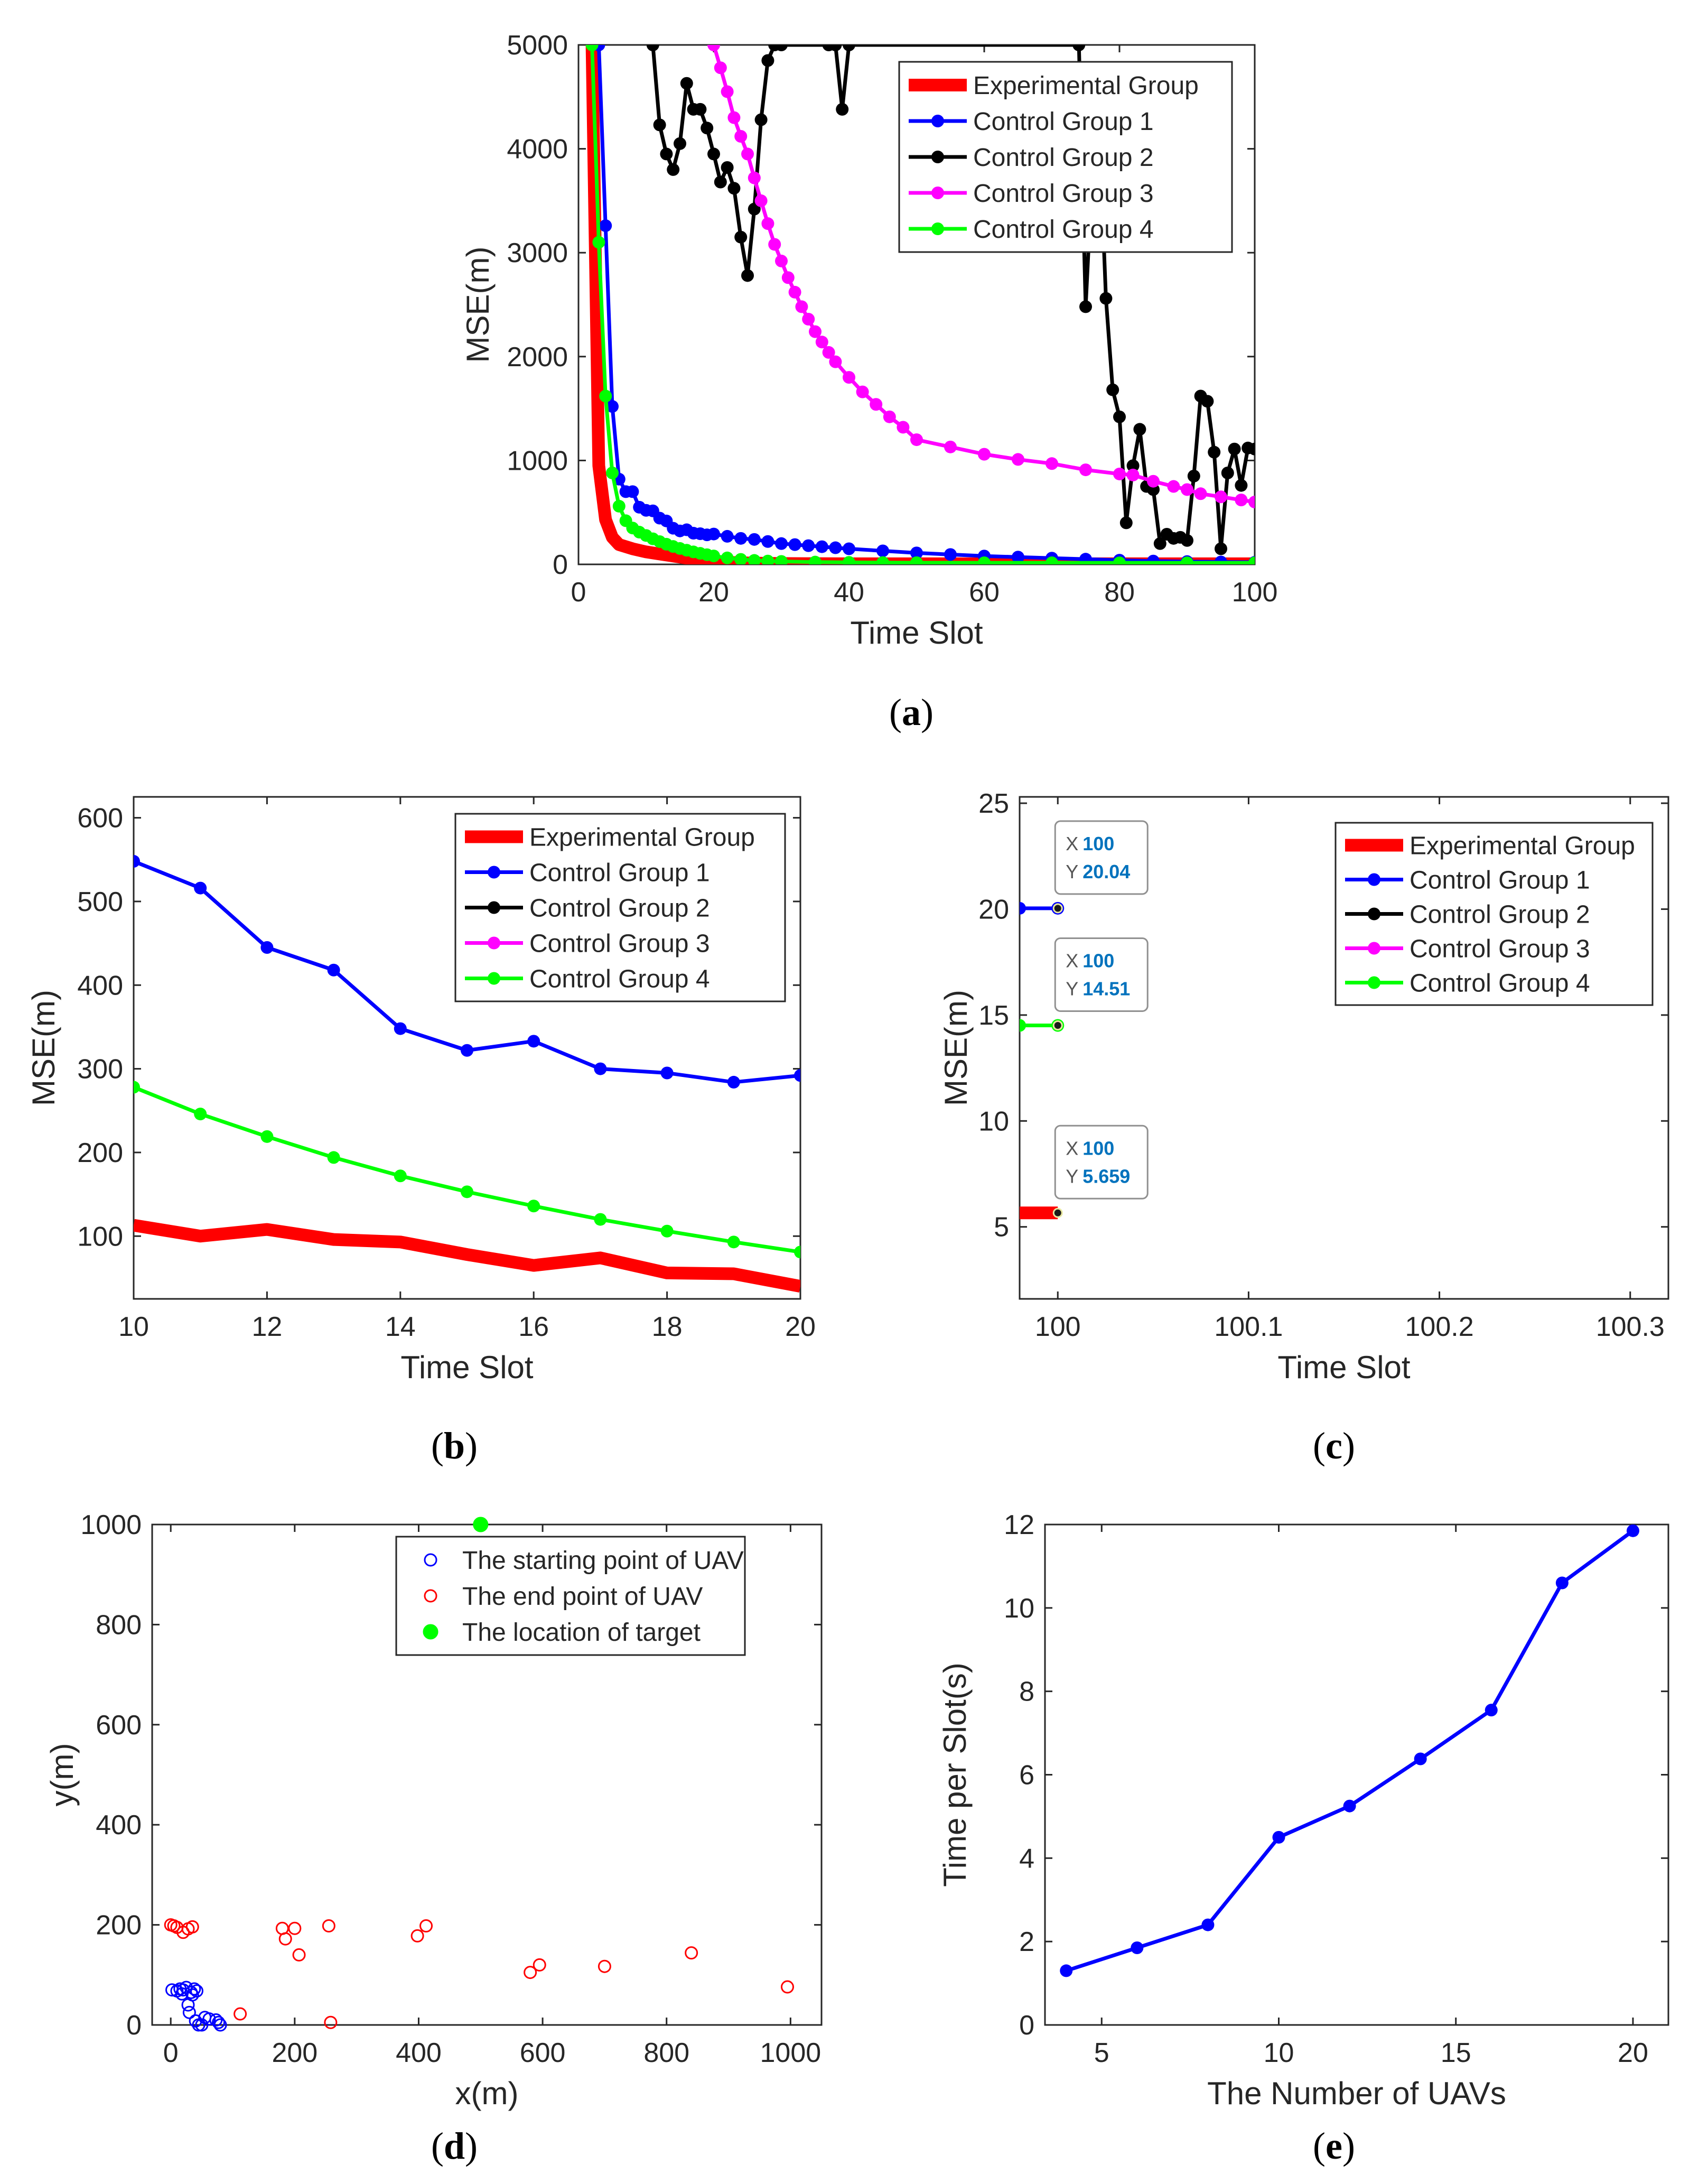  Describe the element at coordinates (1026, 1692) in the screenshot. I see `y-tick-label-e: 8` at that location.